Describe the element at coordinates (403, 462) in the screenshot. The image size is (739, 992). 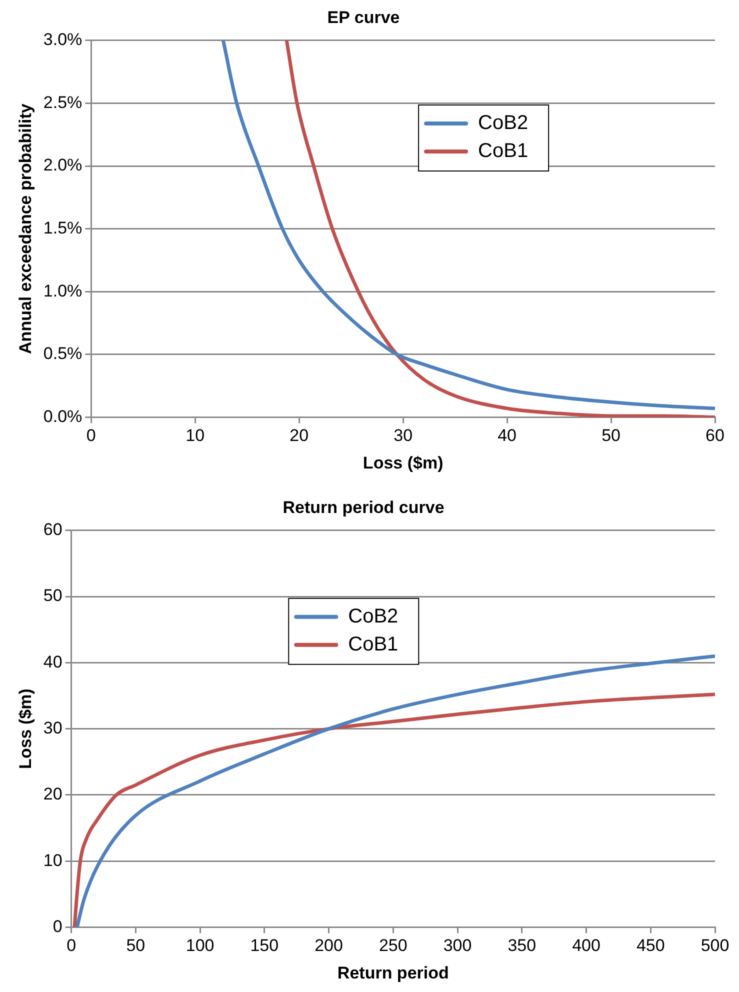
I see `x-axis-title: Loss ($m)` at that location.